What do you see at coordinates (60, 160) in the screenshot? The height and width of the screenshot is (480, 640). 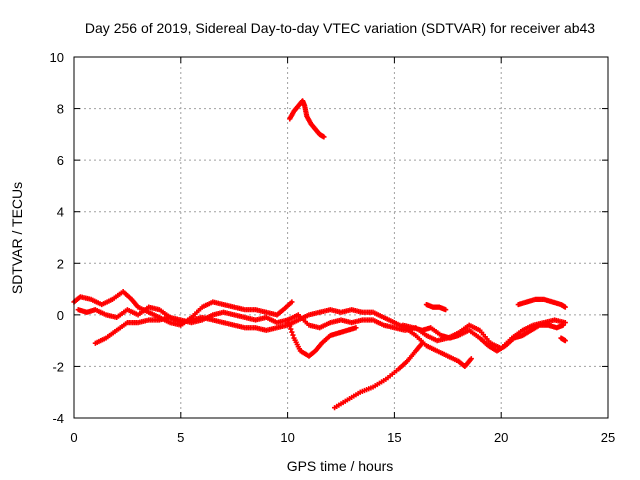 I see `y-tick-label: 6` at bounding box center [60, 160].